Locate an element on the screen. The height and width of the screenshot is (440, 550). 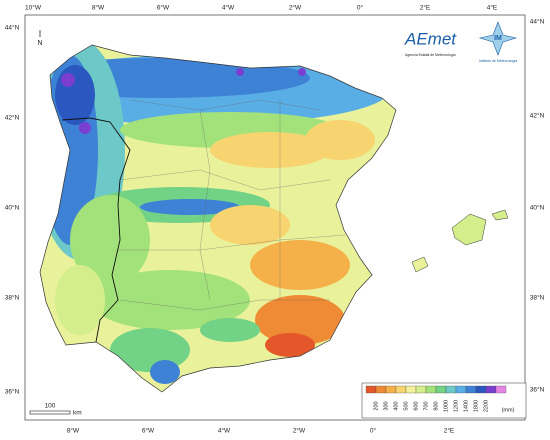
legend-label: 500 is located at coordinates (406, 405).